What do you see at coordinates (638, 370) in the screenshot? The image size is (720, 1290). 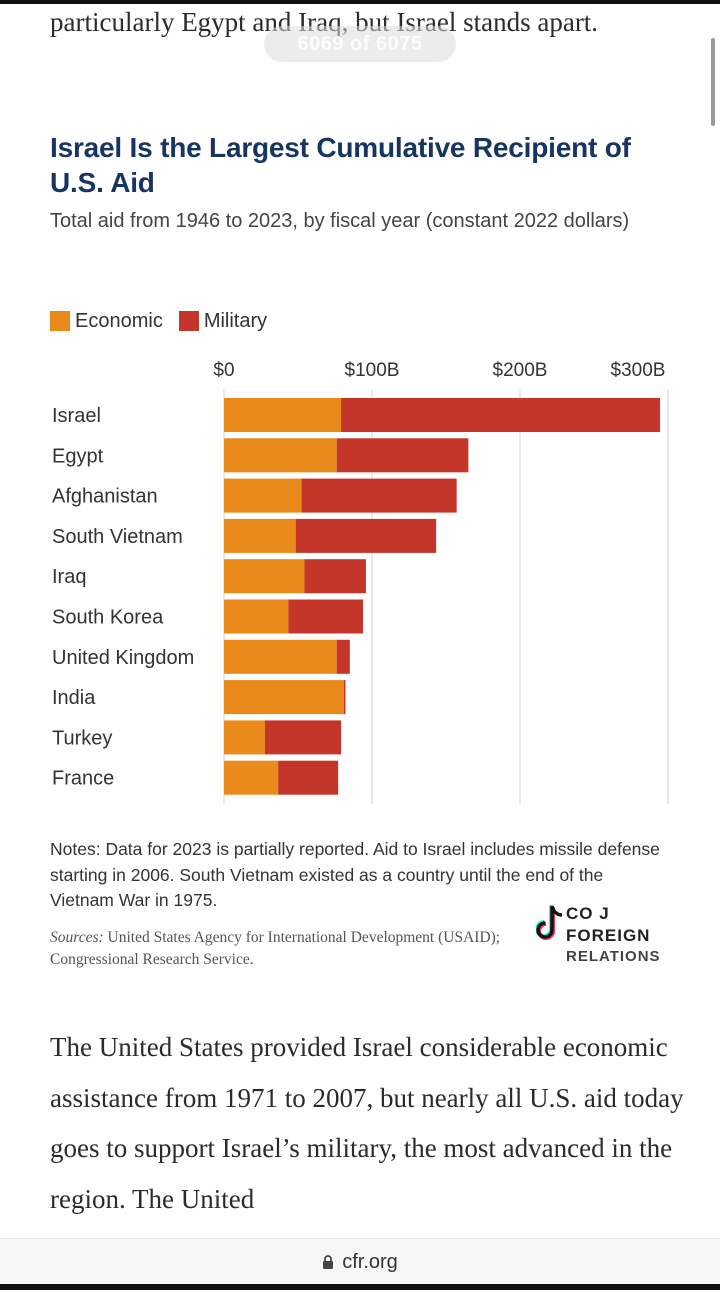 I see `x-tick-label-3: $300B` at bounding box center [638, 370].